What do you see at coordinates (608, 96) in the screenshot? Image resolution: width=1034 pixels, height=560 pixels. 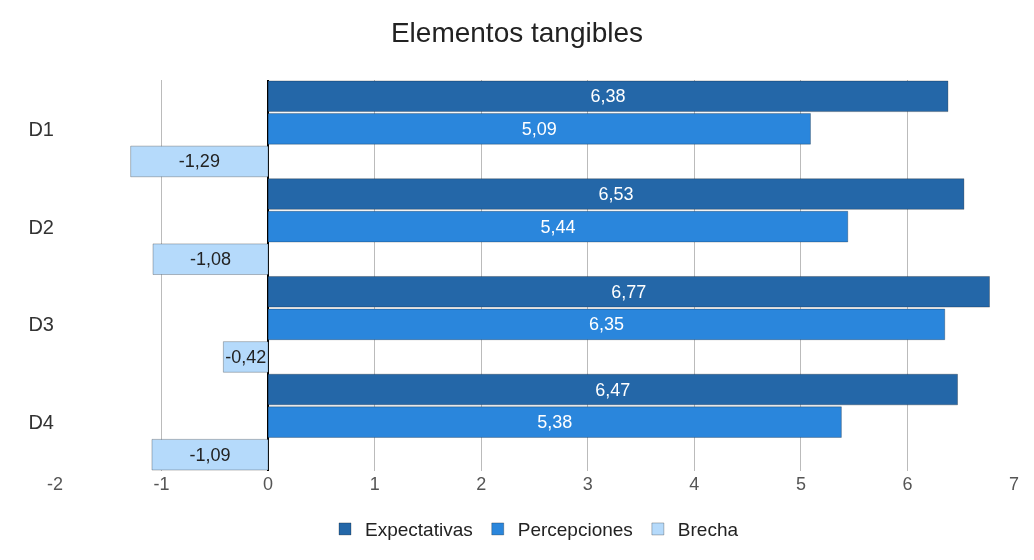 I see `data-label: 6,38` at bounding box center [608, 96].